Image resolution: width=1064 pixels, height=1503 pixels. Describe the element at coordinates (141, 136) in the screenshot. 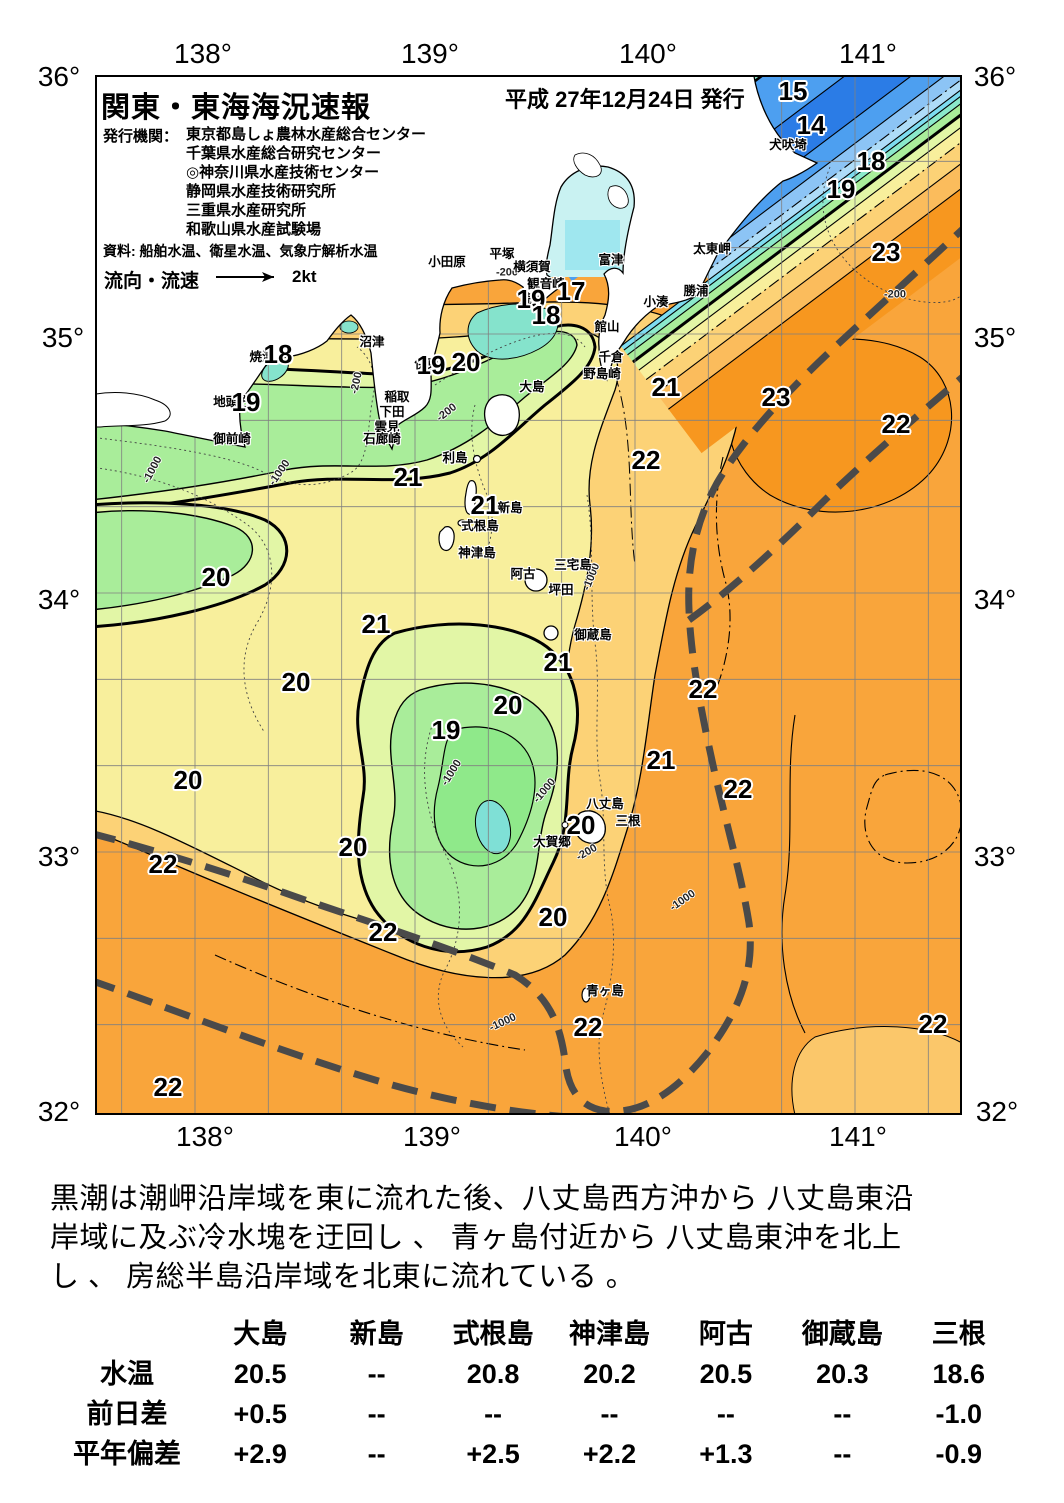

I see `publisher-label: 発行機関：` at that location.